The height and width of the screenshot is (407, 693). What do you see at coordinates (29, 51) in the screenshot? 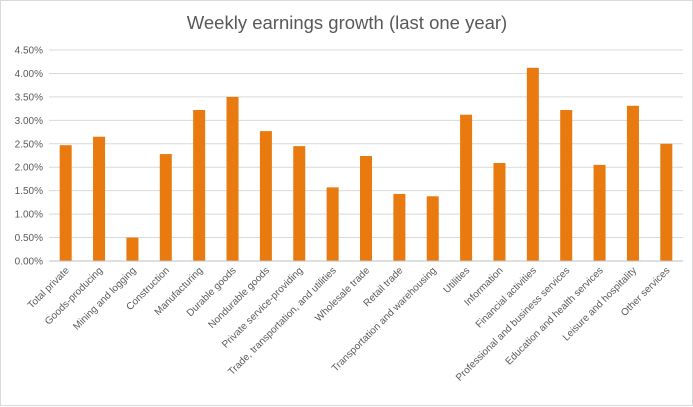
I see `y-tick-label: 4.50%` at bounding box center [29, 51].